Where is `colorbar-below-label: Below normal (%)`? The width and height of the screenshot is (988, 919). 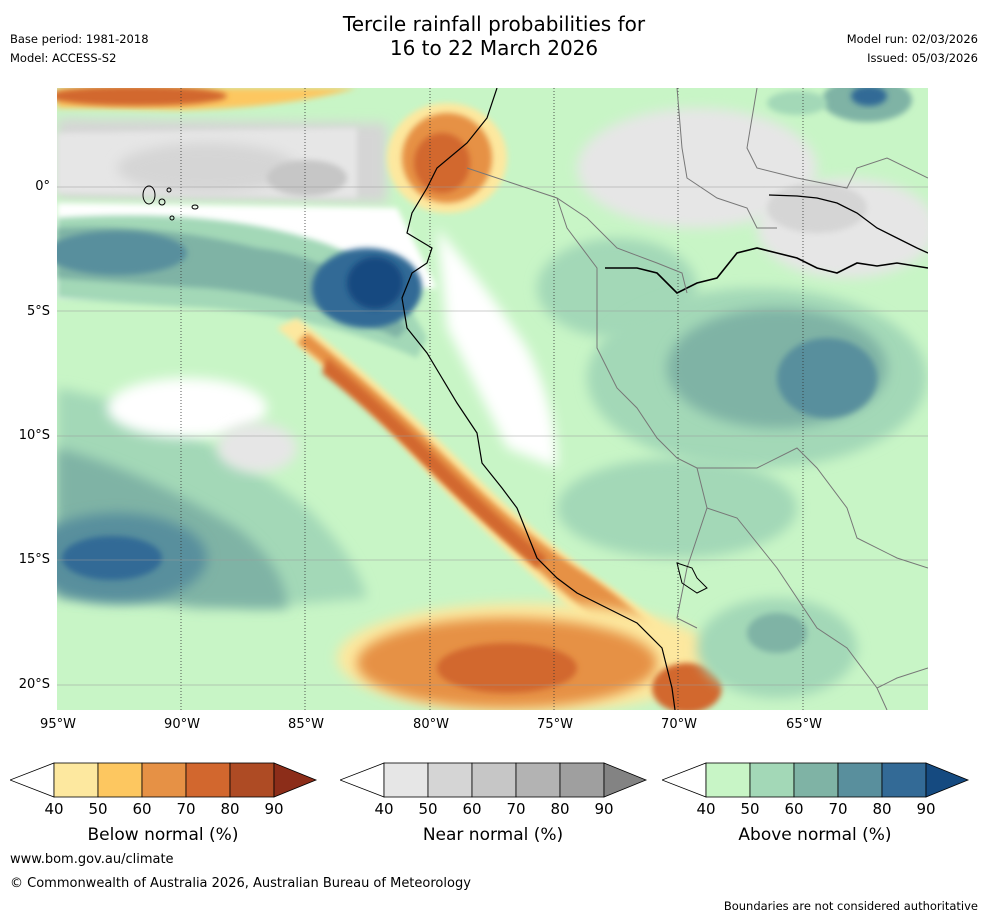
colorbar-below-label: Below normal (%) is located at coordinates (163, 835).